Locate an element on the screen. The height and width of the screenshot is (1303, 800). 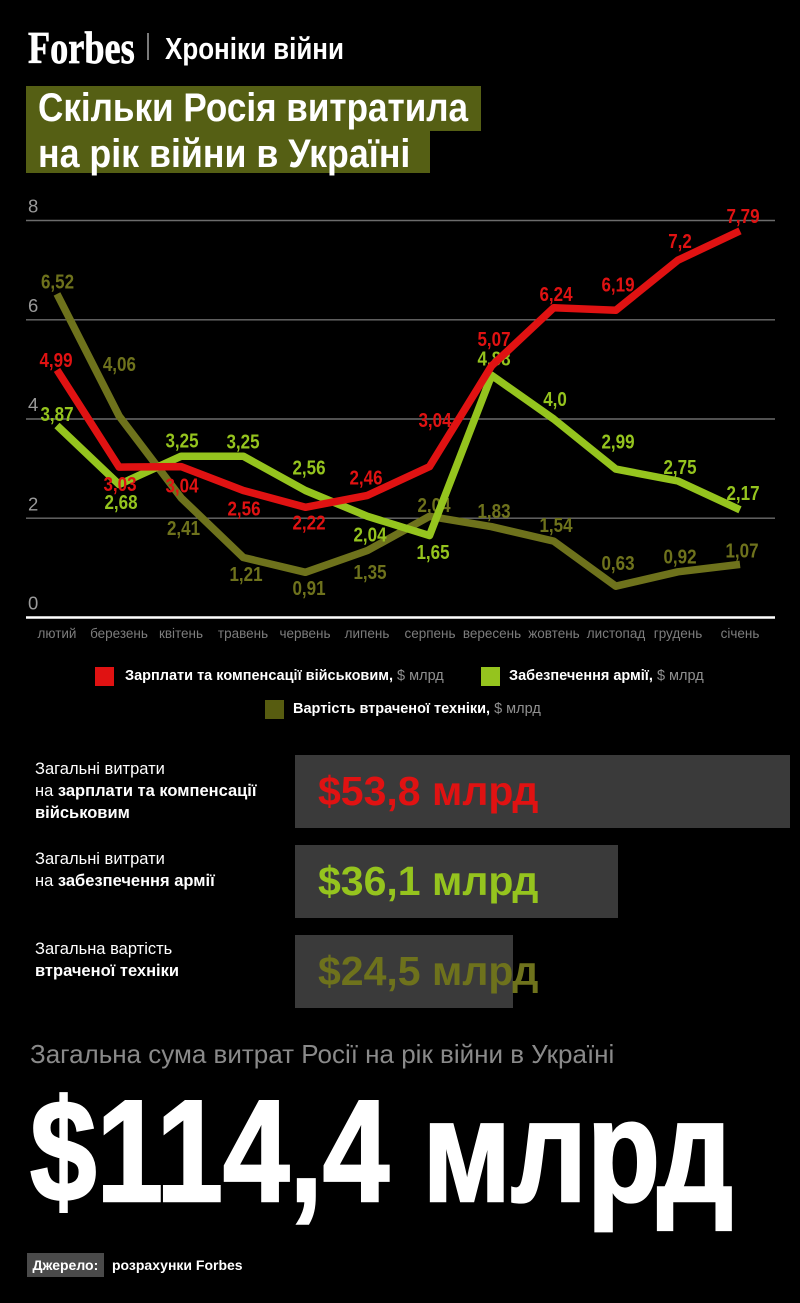
svg-text: 2,99 is located at coordinates (617, 443).